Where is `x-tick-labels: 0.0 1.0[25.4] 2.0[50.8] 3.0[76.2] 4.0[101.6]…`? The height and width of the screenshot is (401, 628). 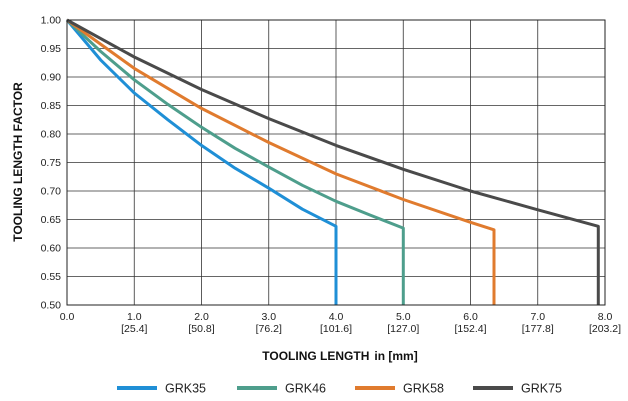 x-tick-labels: 0.0 1.0[25.4] 2.0[50.8] 3.0[76.2] 4.0[101.6]… is located at coordinates (340, 323).